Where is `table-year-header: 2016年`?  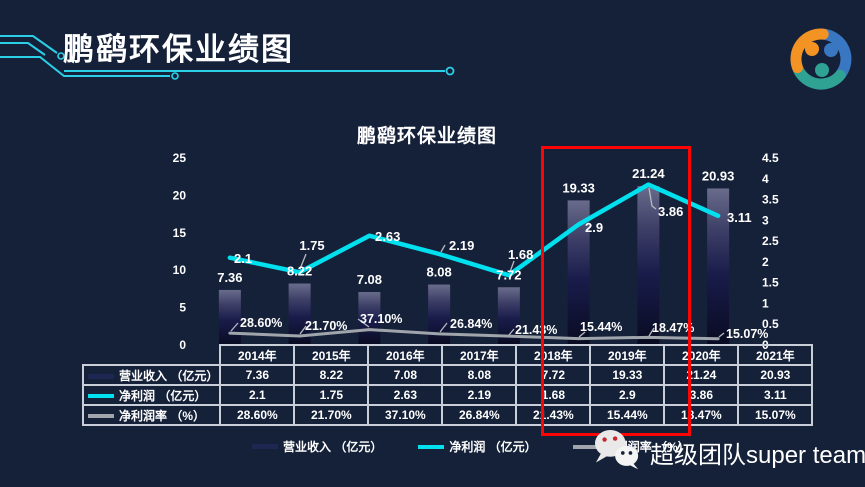
table-year-header: 2016年 is located at coordinates (405, 355).